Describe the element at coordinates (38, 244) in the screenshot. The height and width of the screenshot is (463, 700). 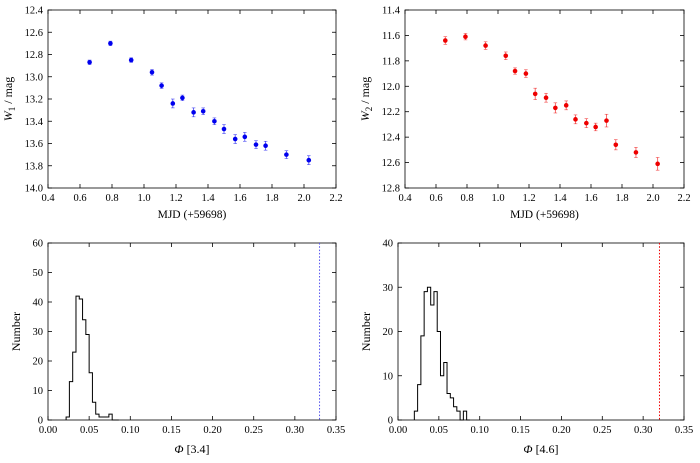
I see `y-tick-label: 60` at that location.